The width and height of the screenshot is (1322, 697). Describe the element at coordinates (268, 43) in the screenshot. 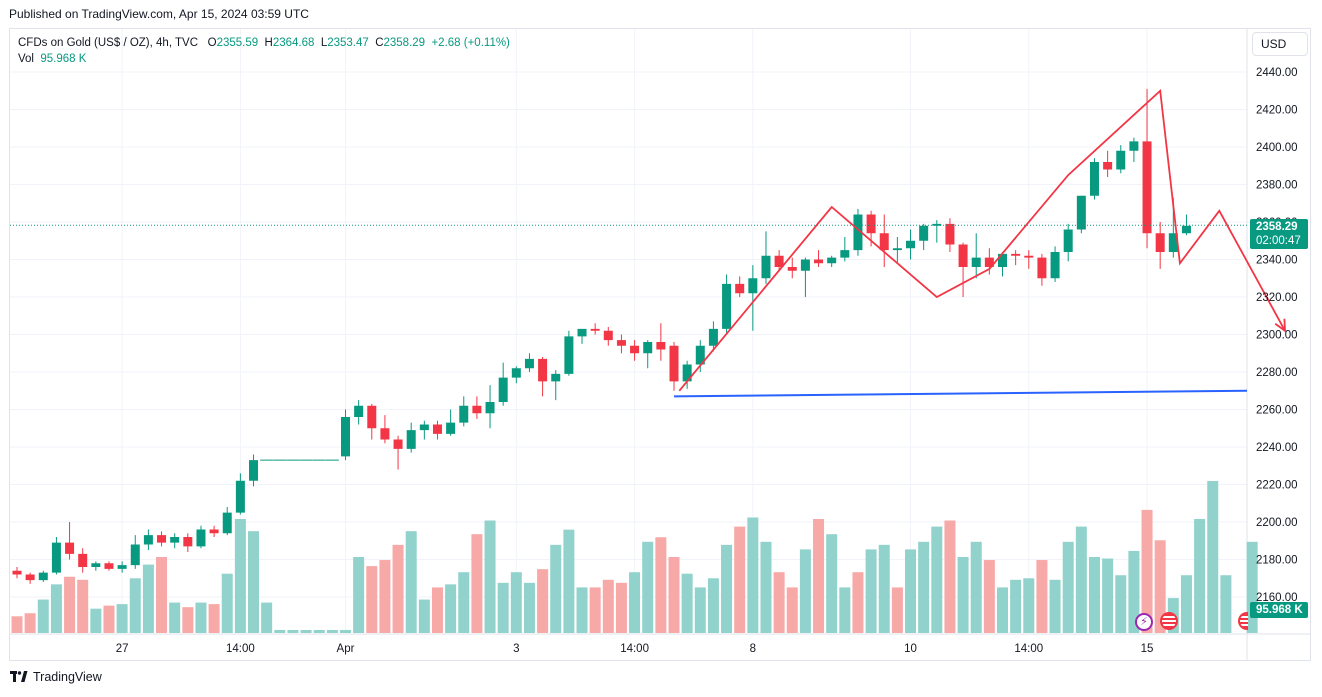

I see `high-label: H` at that location.